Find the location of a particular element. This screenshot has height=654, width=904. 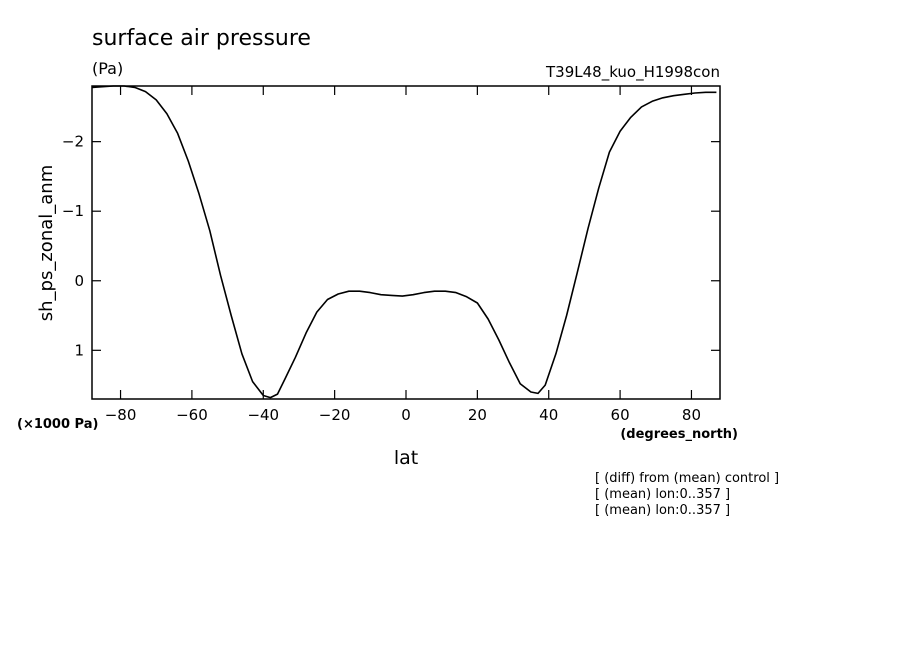

note-mean-lon-2: [ (mean) lon:0..357 ] is located at coordinates (662, 510).